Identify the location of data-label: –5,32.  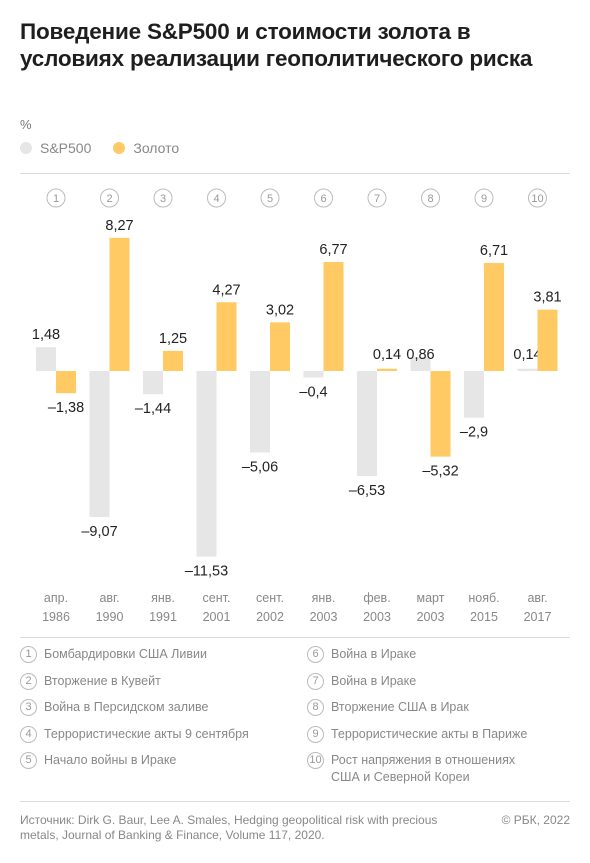
(440, 472).